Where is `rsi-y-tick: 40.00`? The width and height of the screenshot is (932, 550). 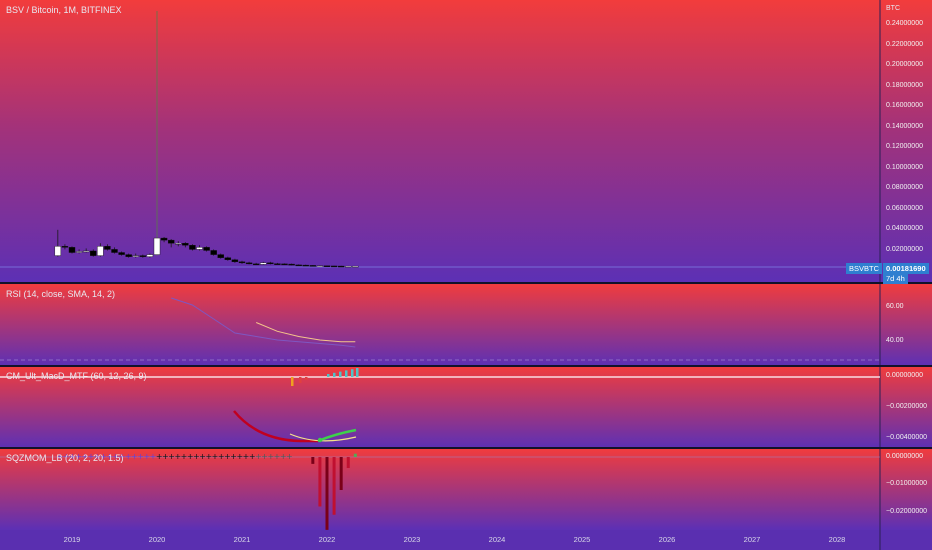 rsi-y-tick: 40.00 is located at coordinates (895, 340).